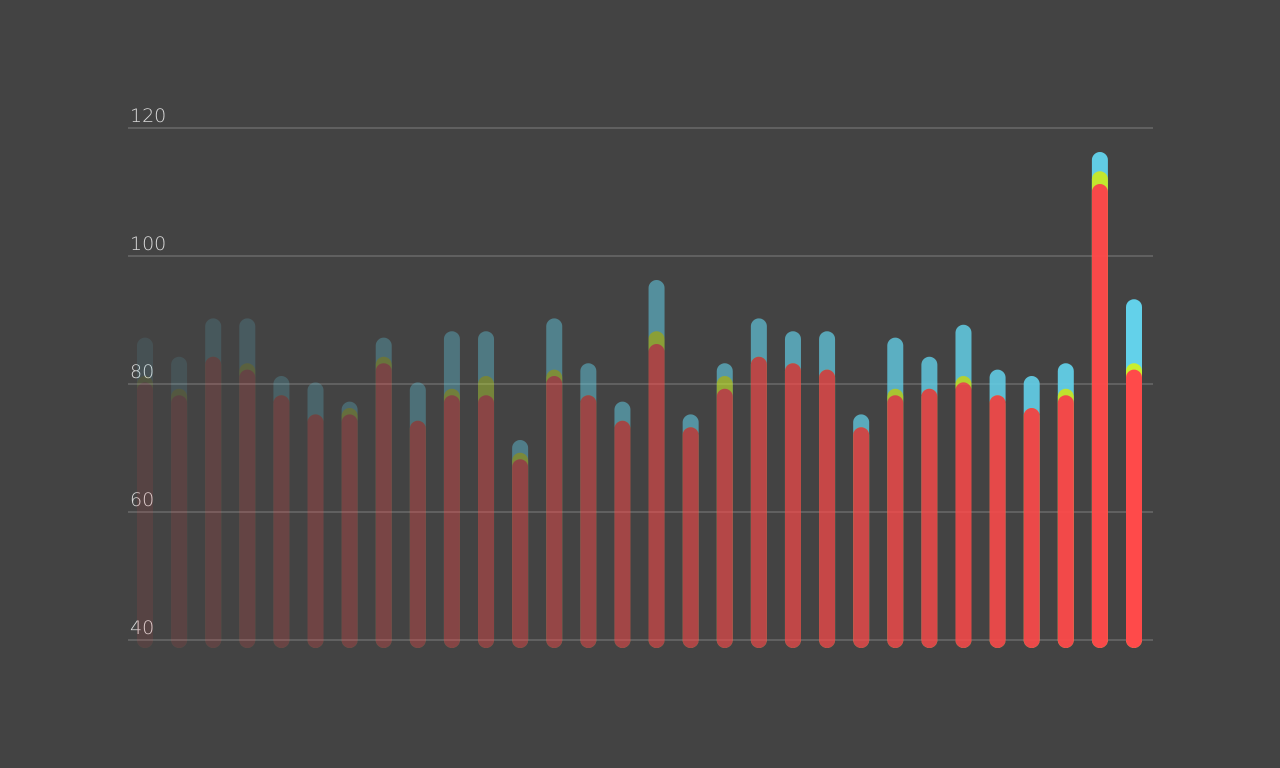  What do you see at coordinates (142, 500) in the screenshot?
I see `y-tick-label: 60` at bounding box center [142, 500].